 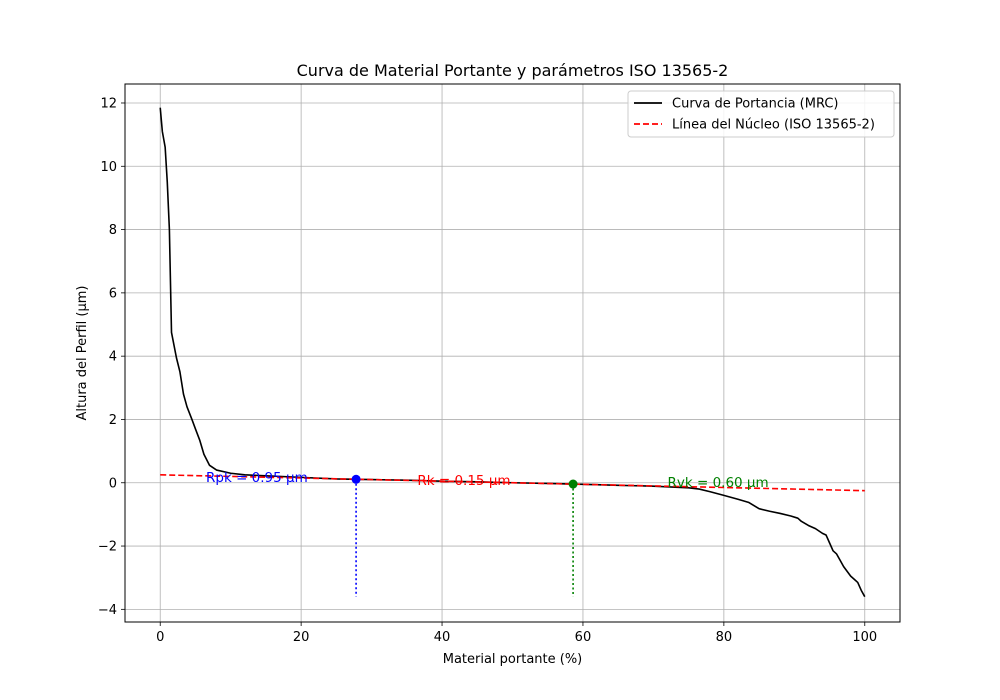 I want to click on y-tick-label: 10, so click(x=108, y=167).